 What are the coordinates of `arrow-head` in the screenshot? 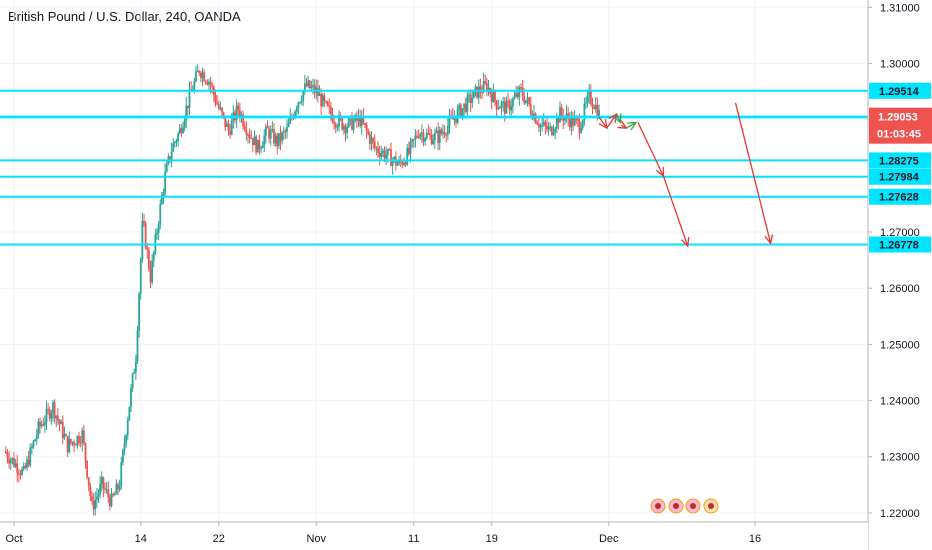 It's located at (603, 124).